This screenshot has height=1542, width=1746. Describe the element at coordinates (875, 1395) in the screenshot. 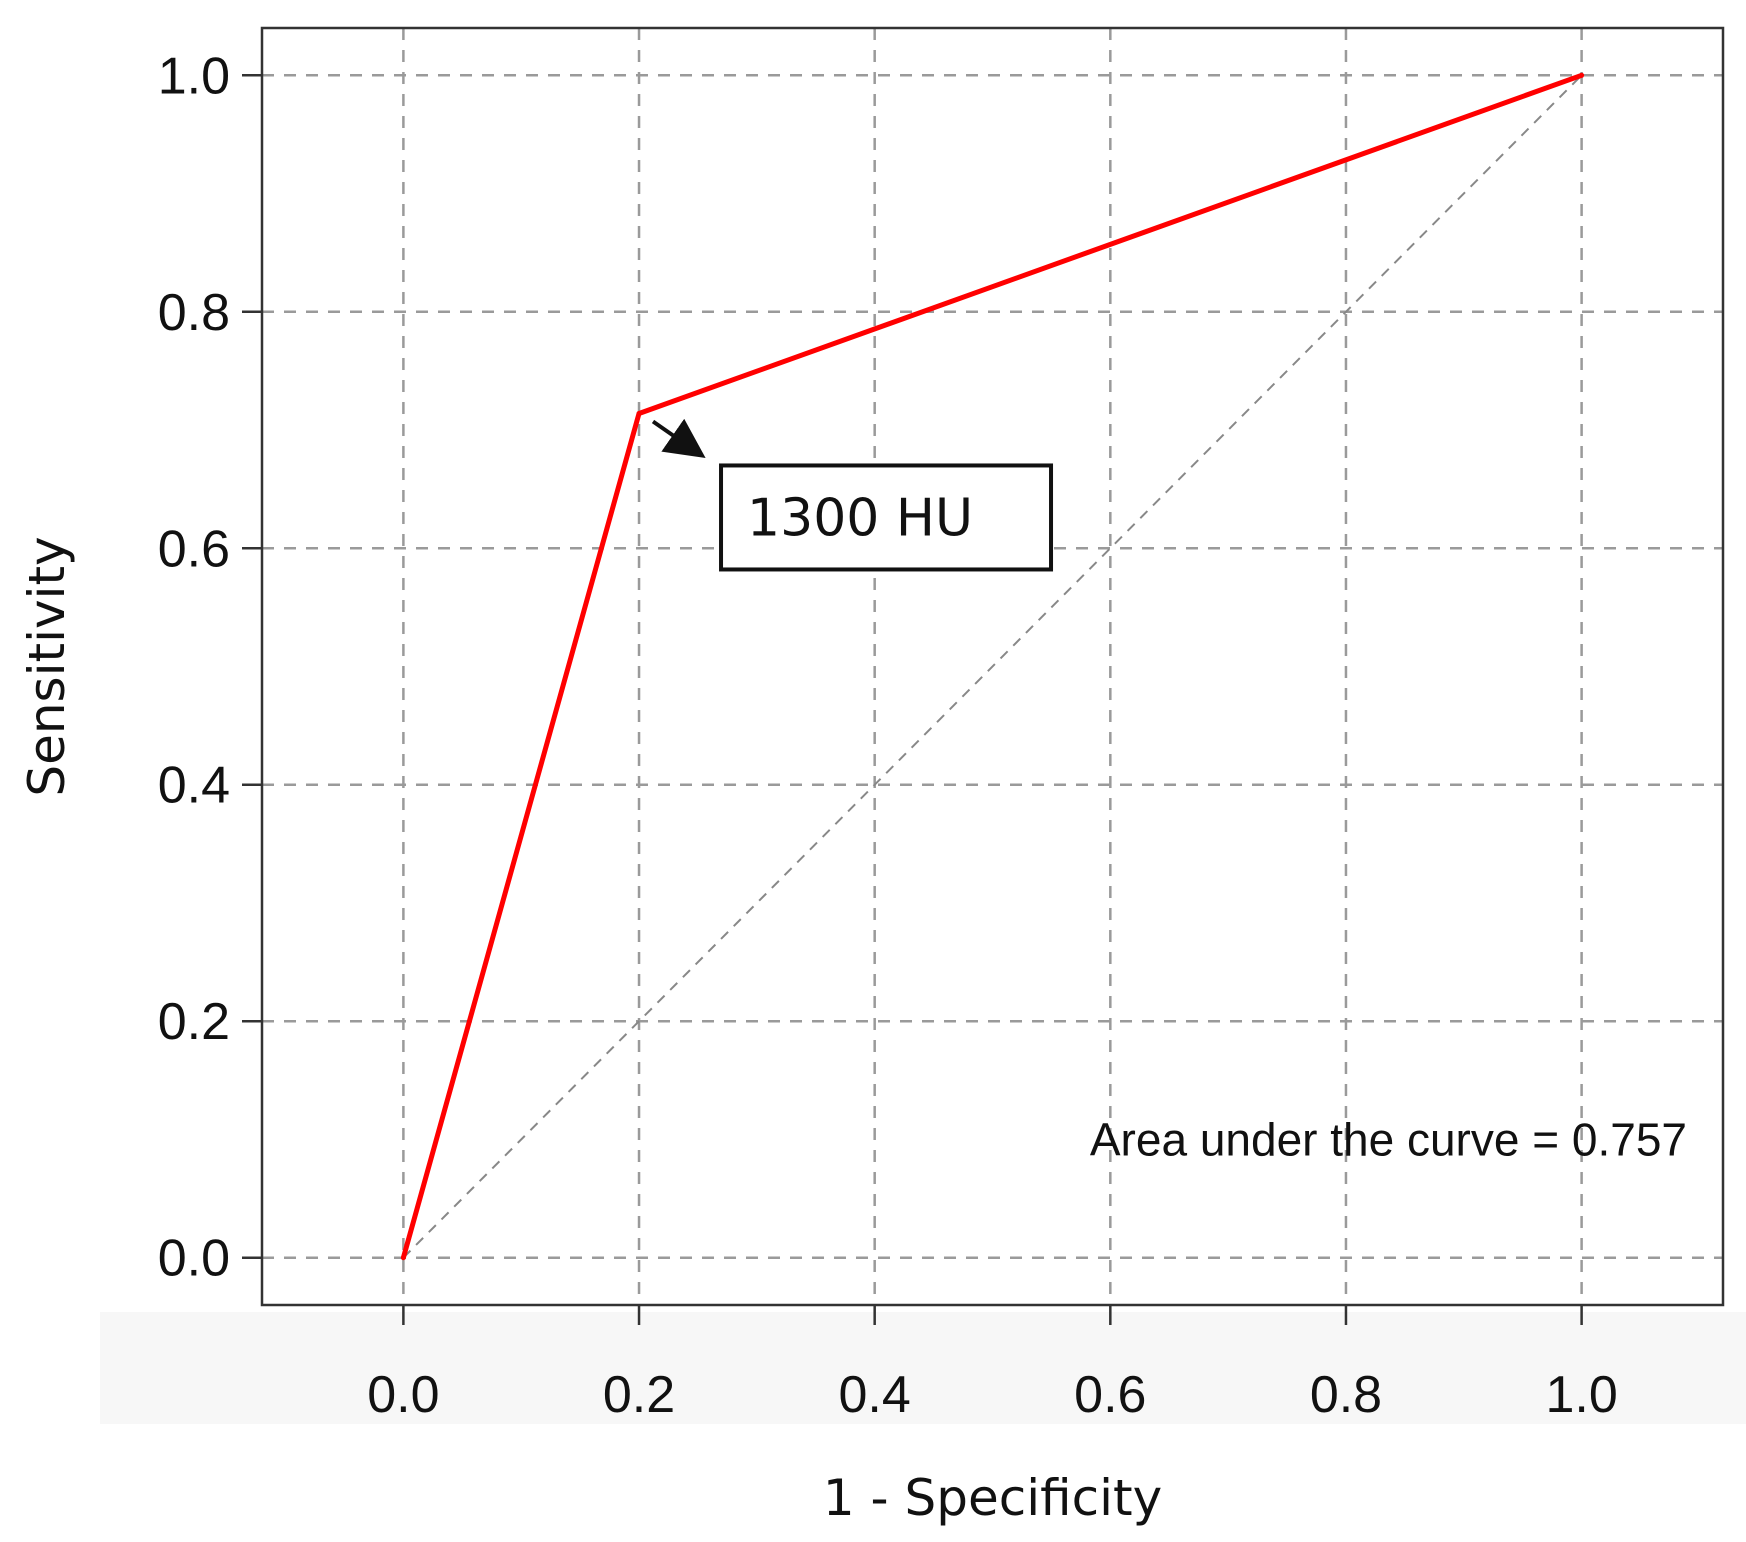

I see `x-tick-label-2: 0.4` at that location.